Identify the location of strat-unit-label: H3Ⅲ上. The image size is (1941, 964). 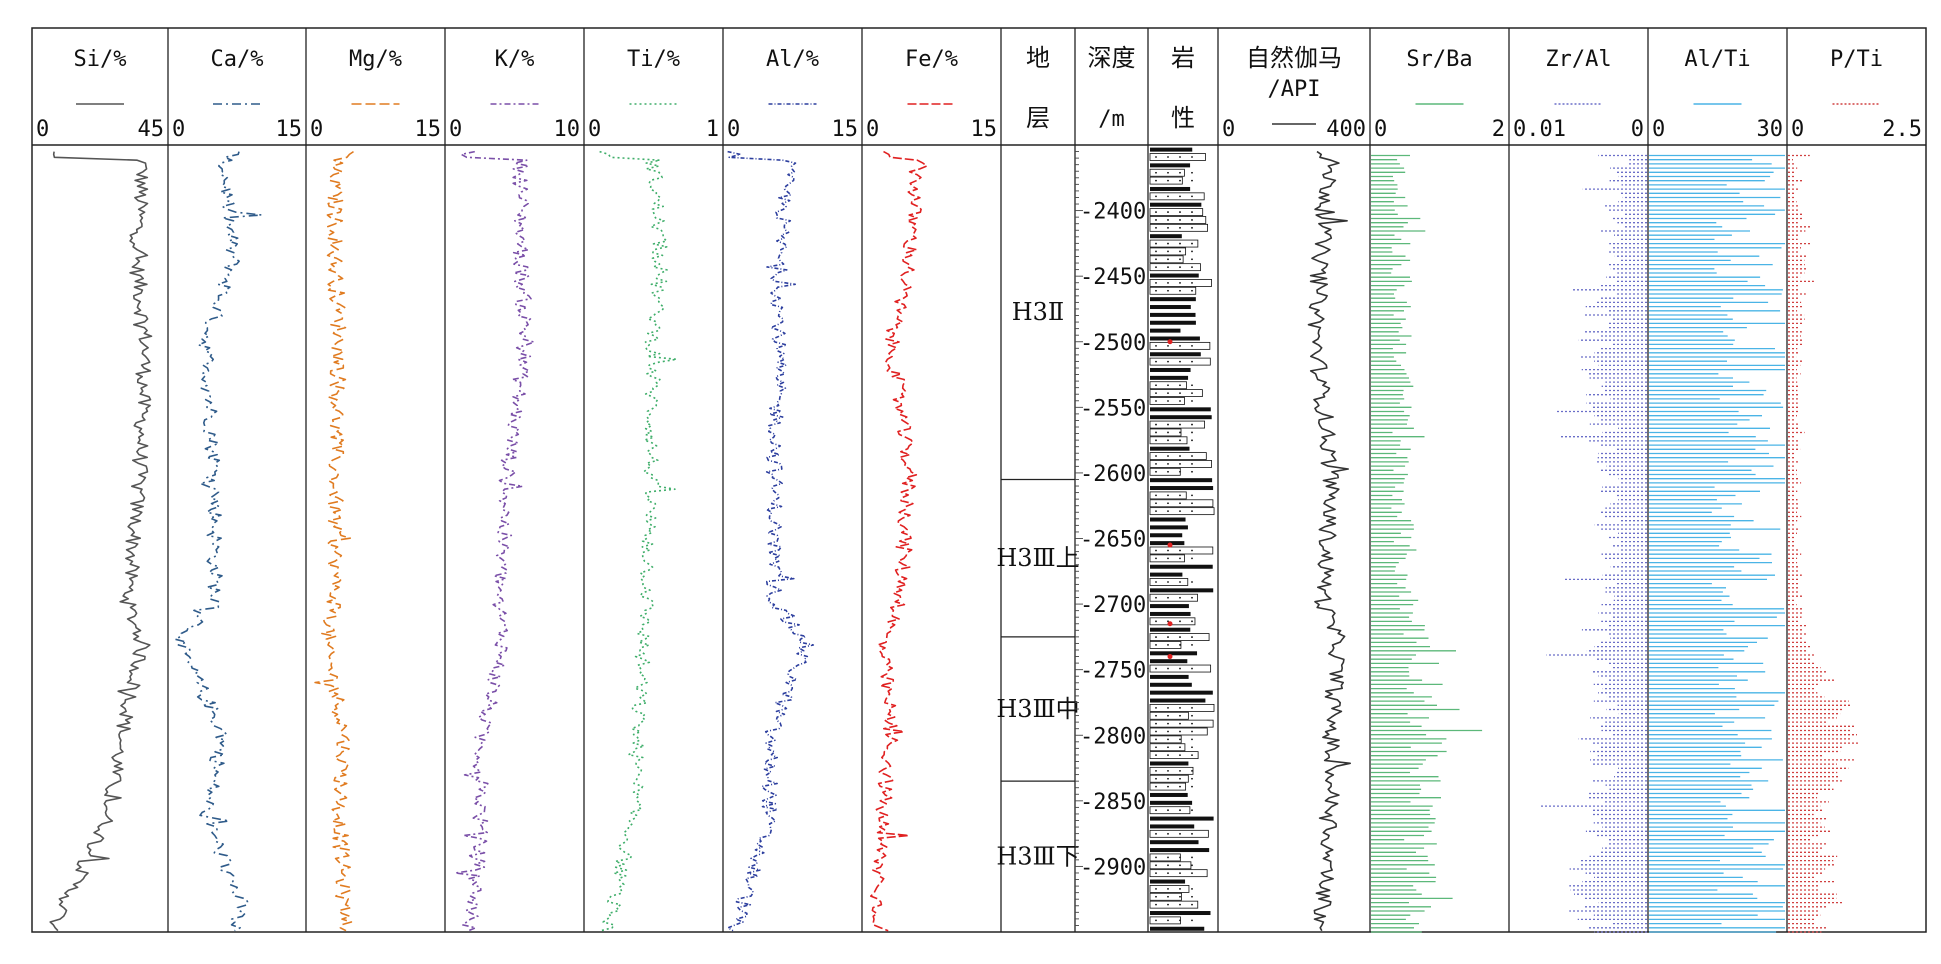
(1037, 558).